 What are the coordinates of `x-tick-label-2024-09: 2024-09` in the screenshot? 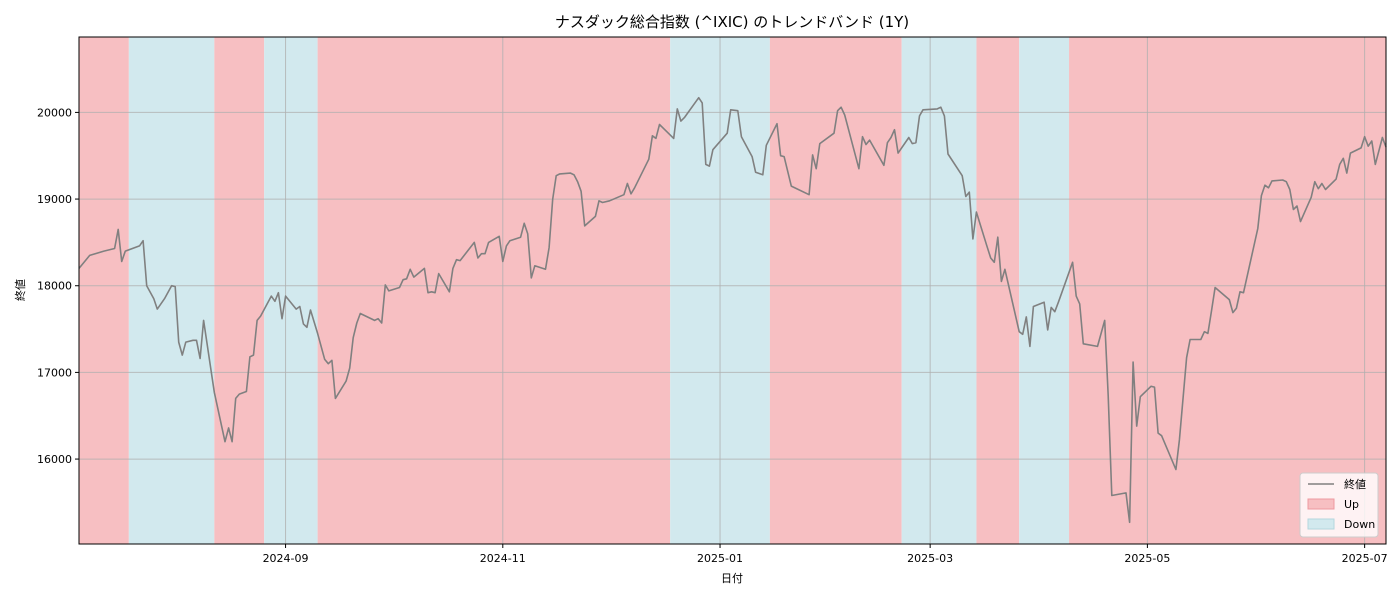 It's located at (286, 558).